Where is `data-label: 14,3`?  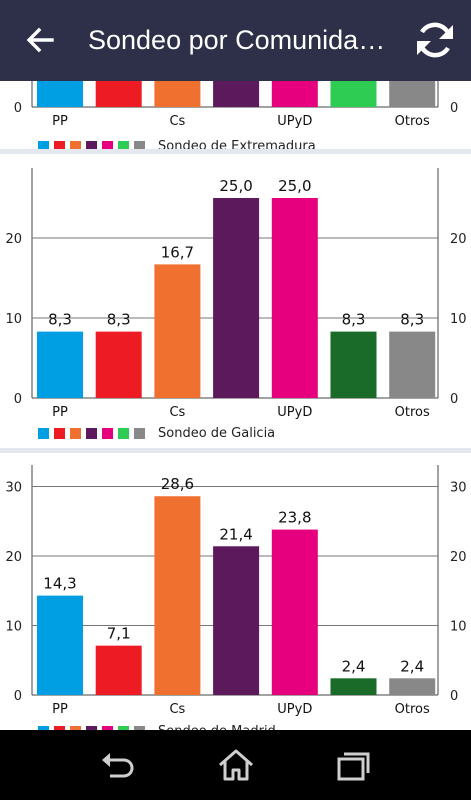 data-label: 14,3 is located at coordinates (59, 584).